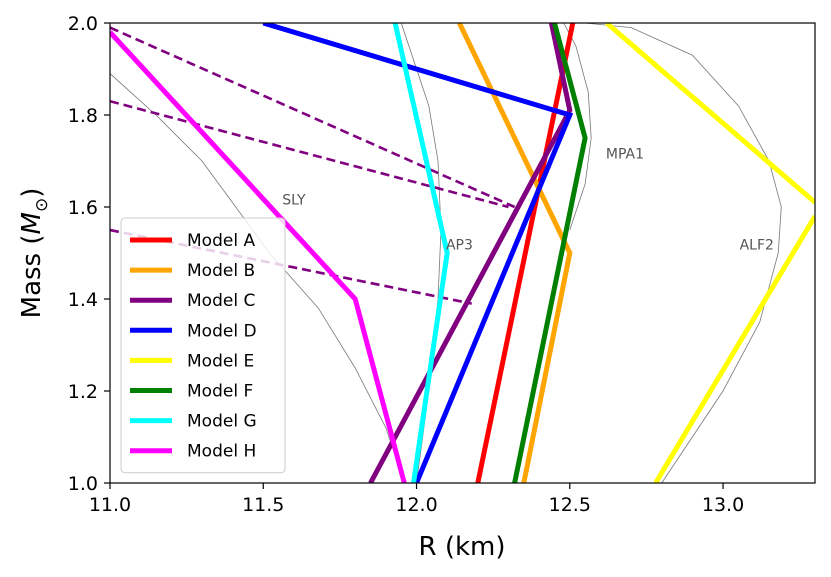 The width and height of the screenshot is (831, 577). I want to click on x-tick-label: 13.0, so click(723, 505).